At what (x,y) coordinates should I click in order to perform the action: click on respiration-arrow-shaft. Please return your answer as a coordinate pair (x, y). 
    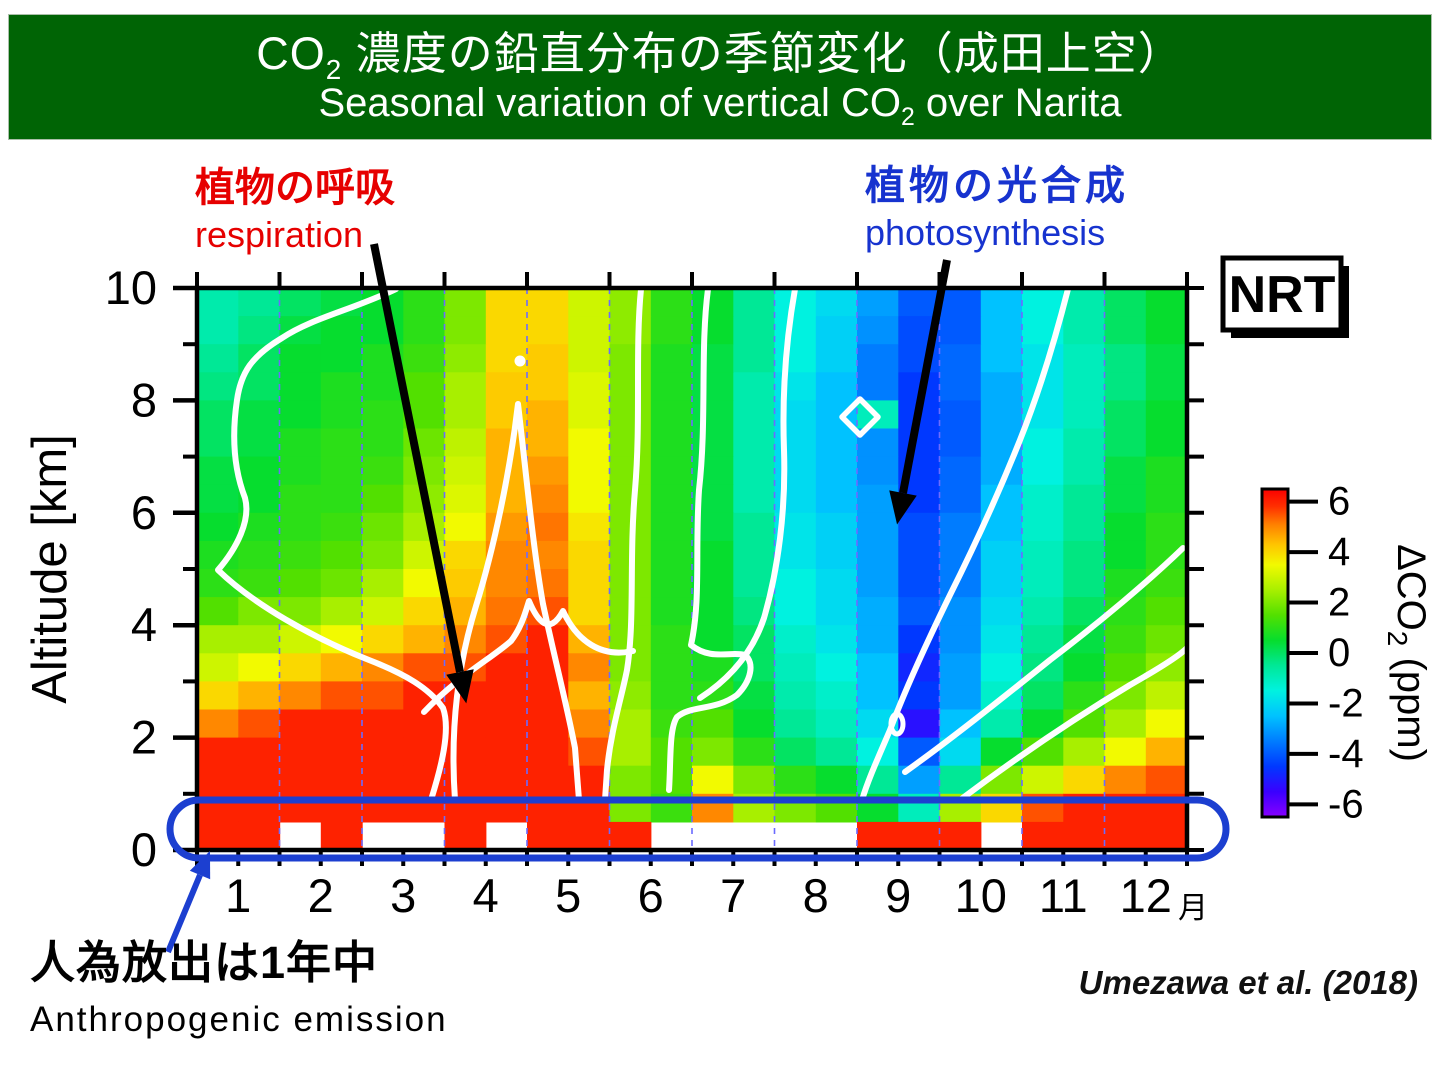
    Looking at the image, I should click on (417, 458).